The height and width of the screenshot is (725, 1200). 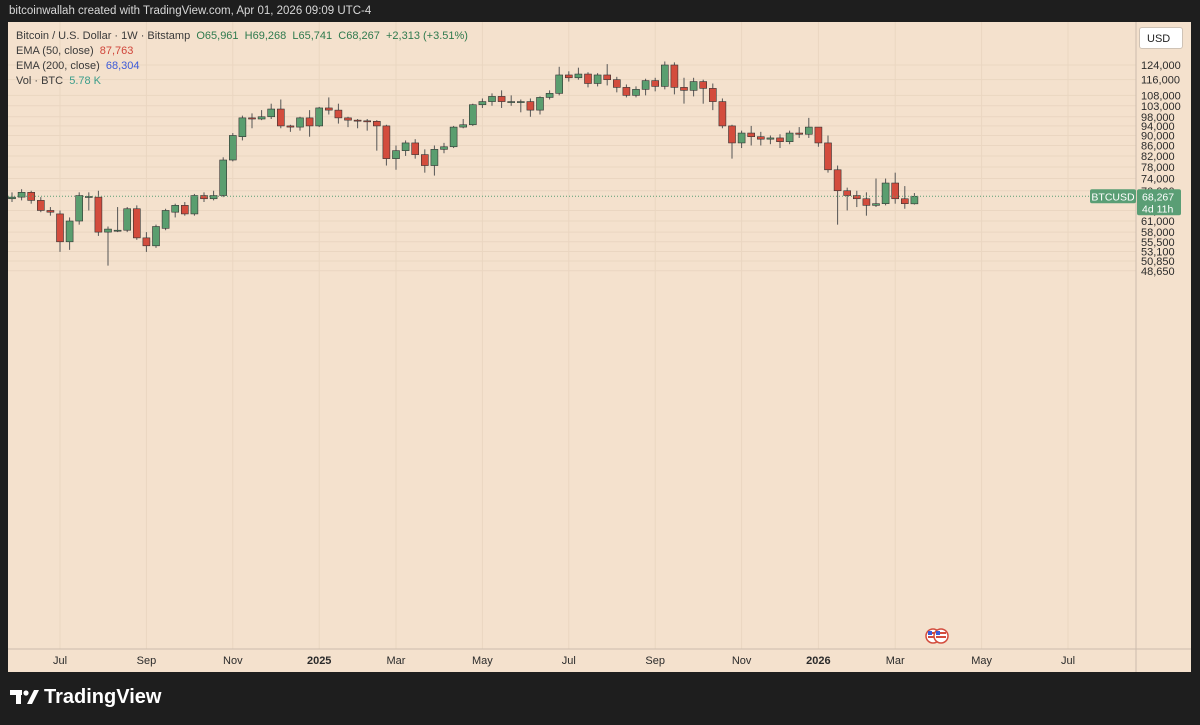 What do you see at coordinates (1158, 157) in the screenshot?
I see `price-tick-label: 82,000` at bounding box center [1158, 157].